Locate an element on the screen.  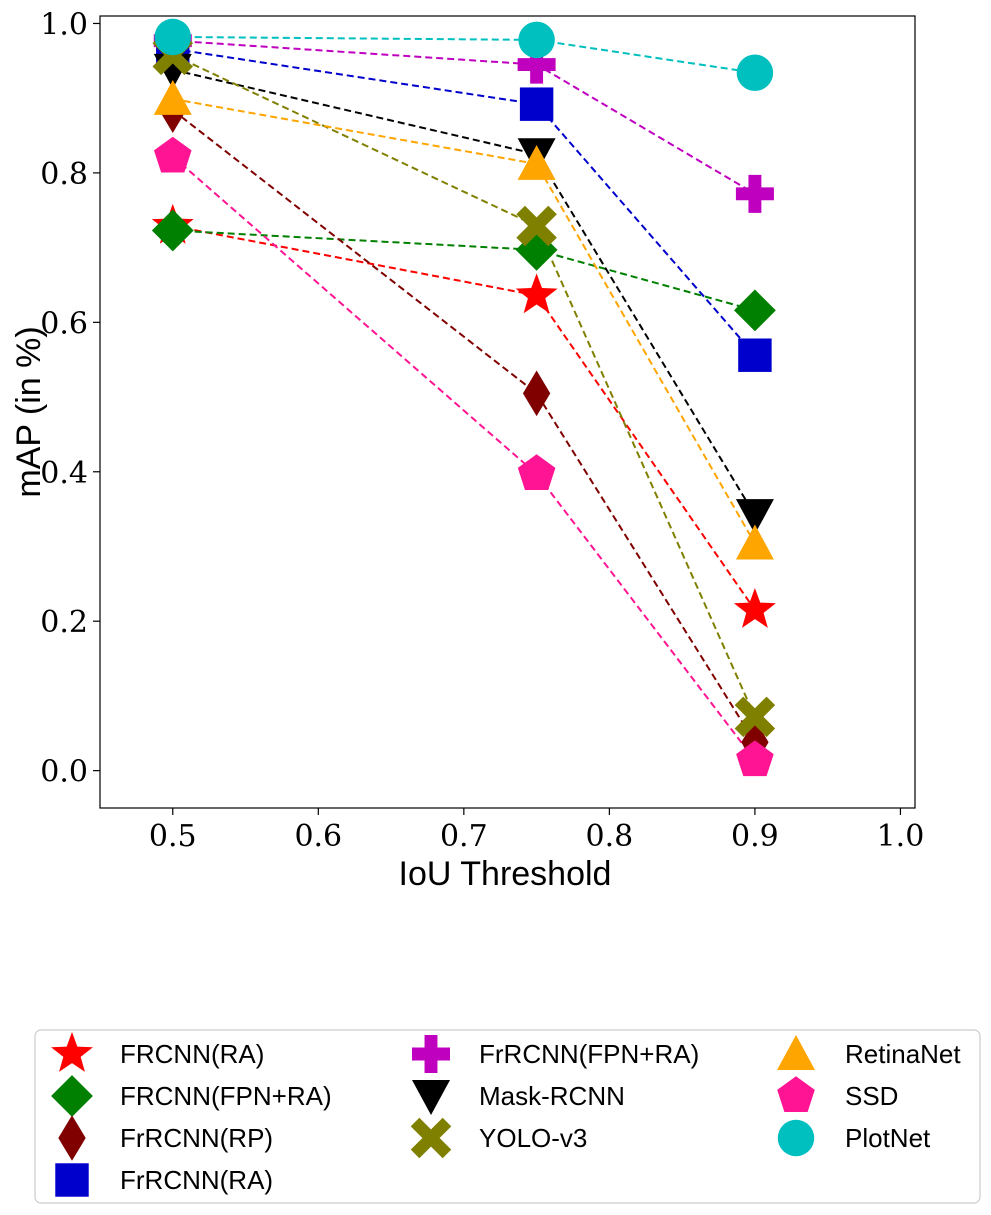
x-tick-label: 0.6 is located at coordinates (318, 836).